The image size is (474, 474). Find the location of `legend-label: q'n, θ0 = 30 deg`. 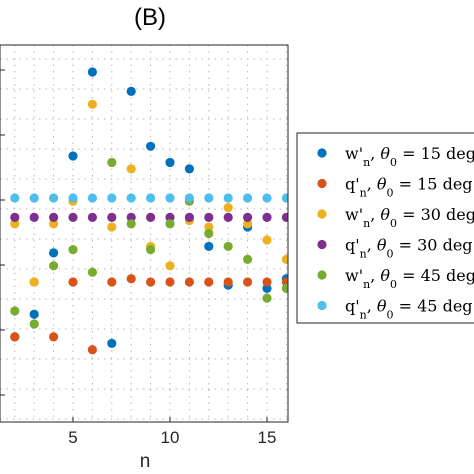

legend-label: q'n, θ0 = 30 deg is located at coordinates (409, 248).